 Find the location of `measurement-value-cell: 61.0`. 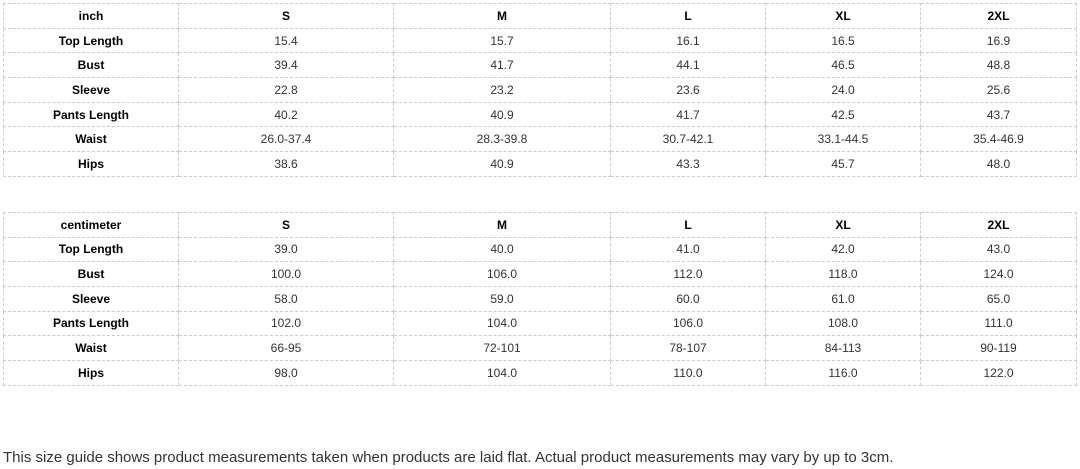

measurement-value-cell: 61.0 is located at coordinates (843, 298).